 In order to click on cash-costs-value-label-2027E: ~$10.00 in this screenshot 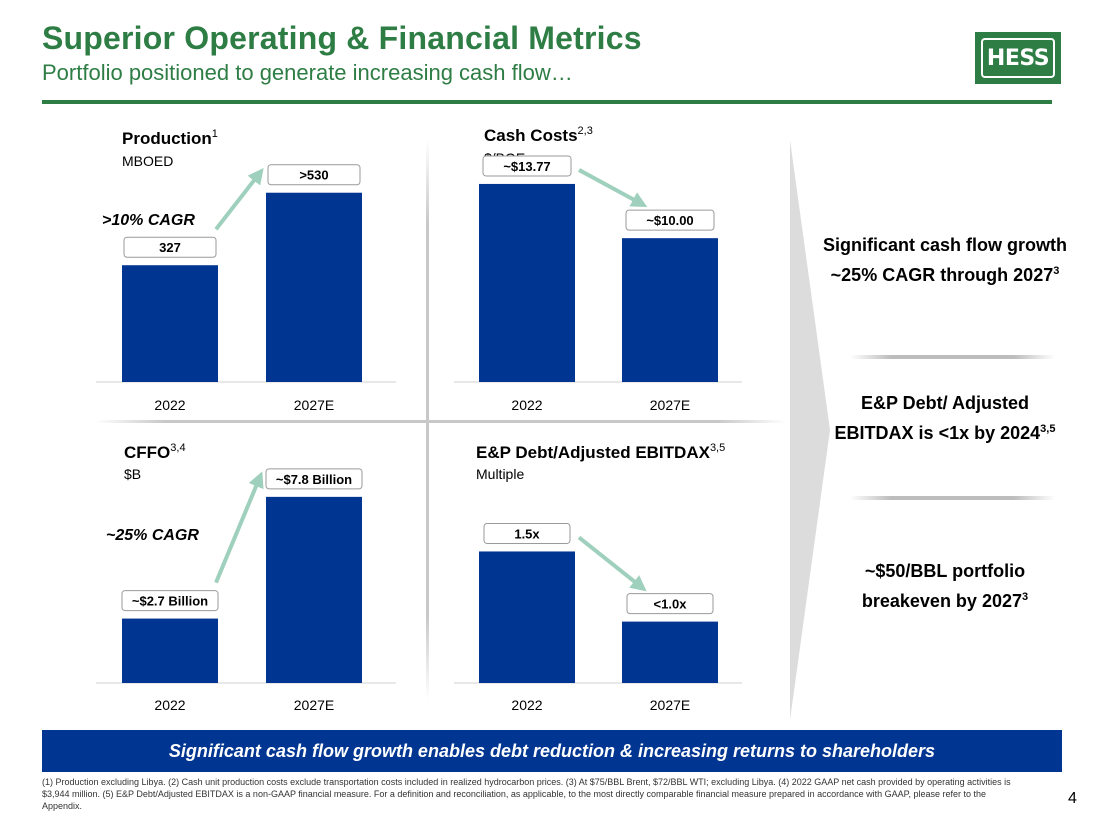, I will do `click(669, 220)`.